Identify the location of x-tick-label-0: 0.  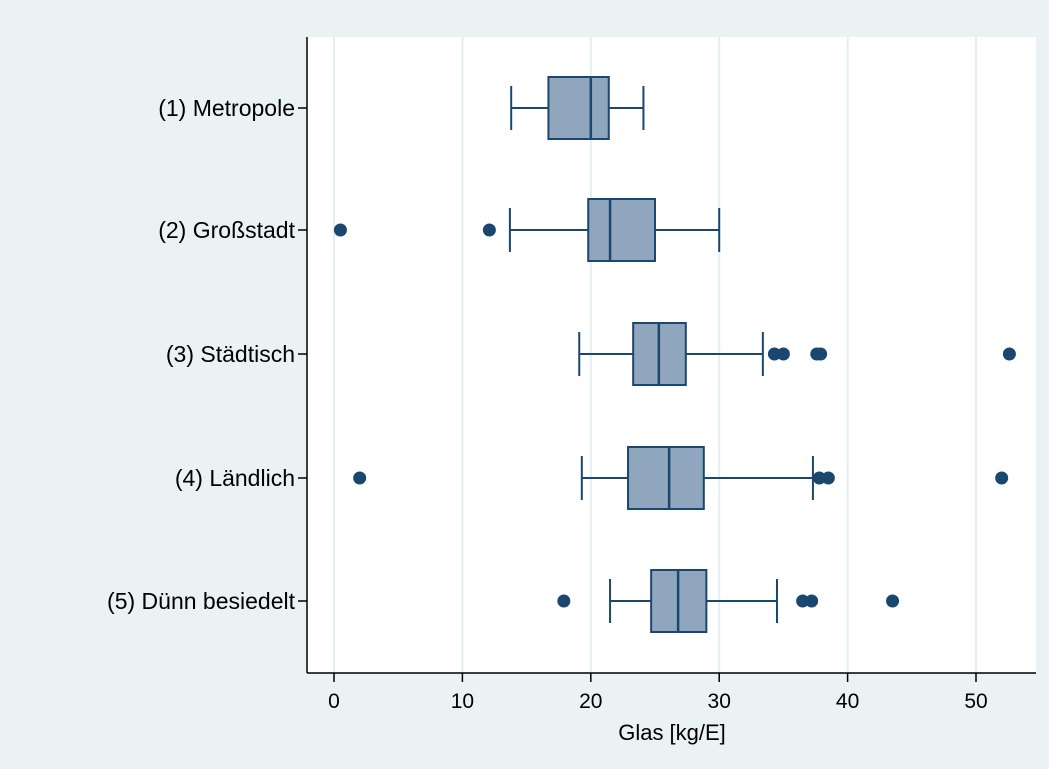
(334, 701).